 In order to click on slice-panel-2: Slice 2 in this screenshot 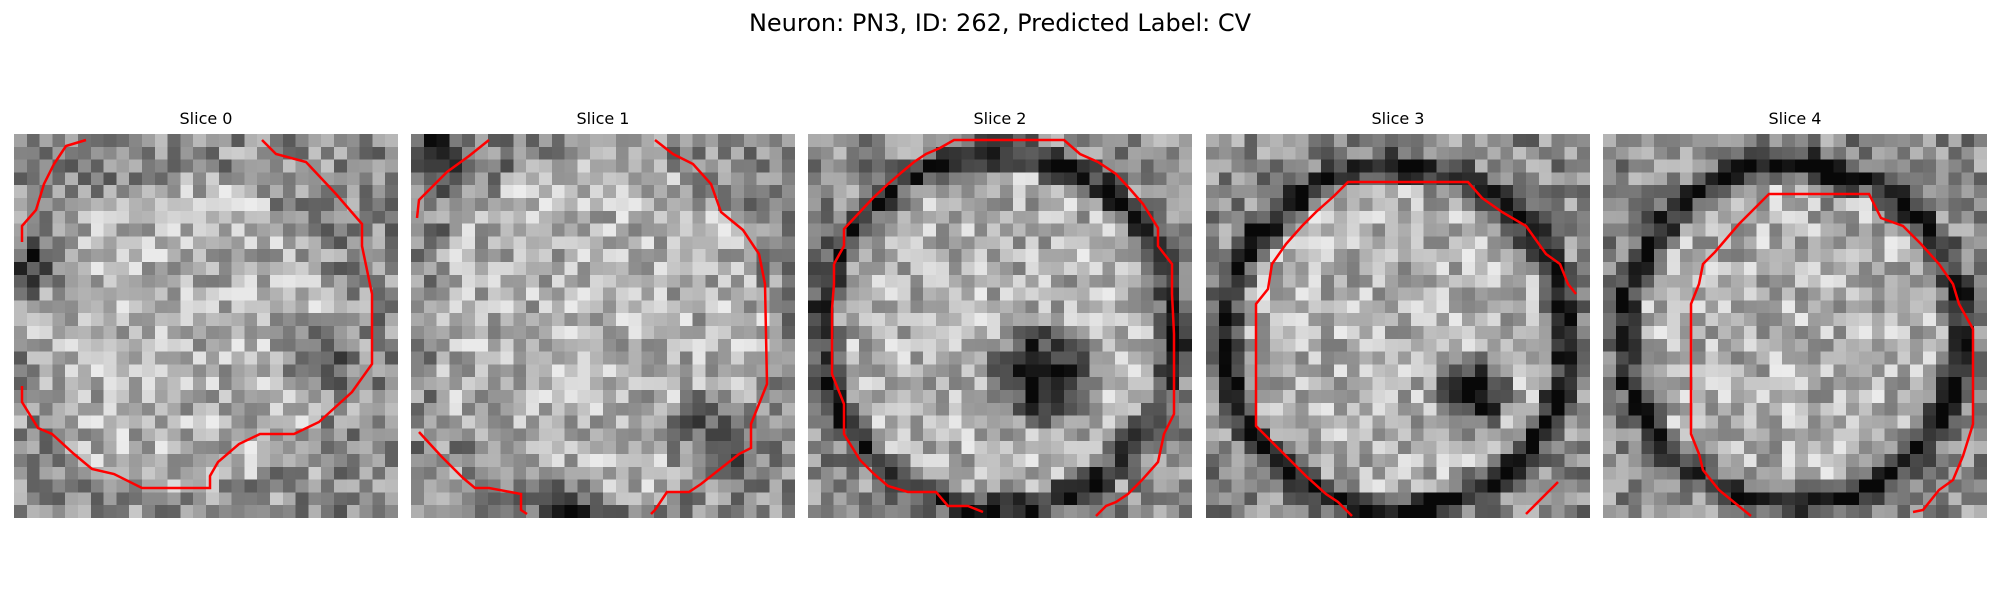, I will do `click(1000, 313)`.